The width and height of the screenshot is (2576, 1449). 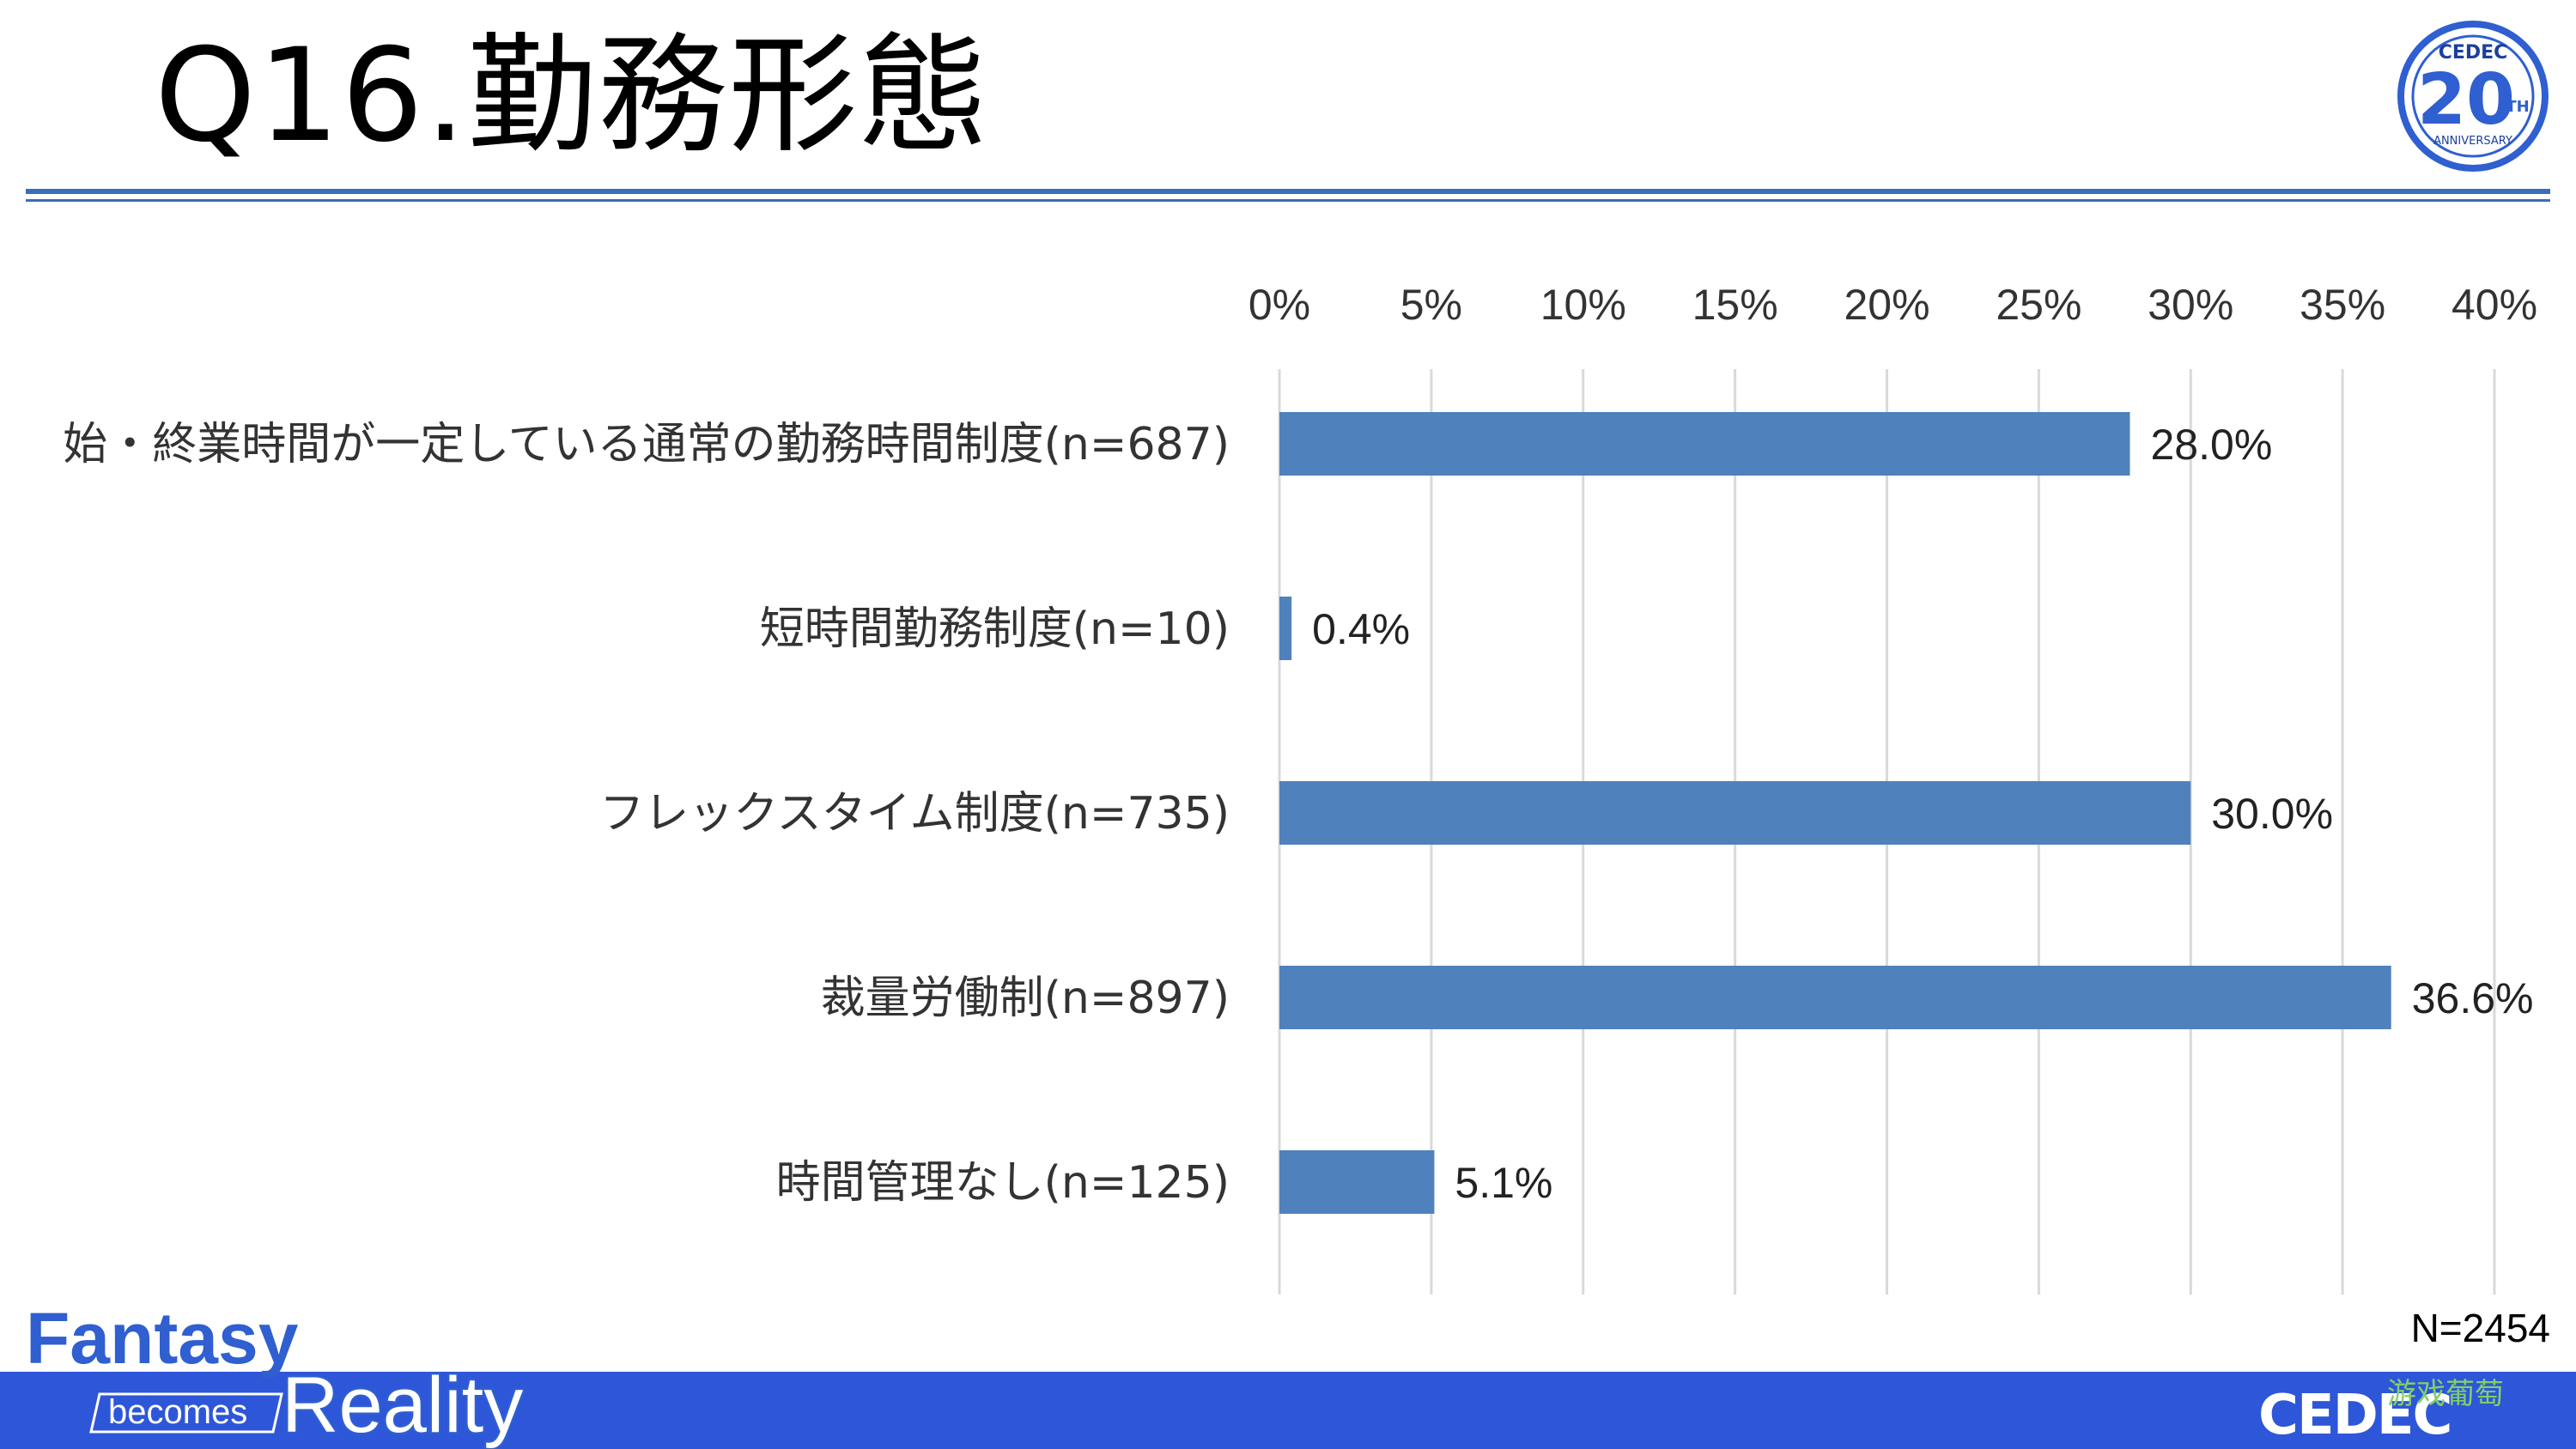 What do you see at coordinates (1279, 305) in the screenshot?
I see `x-tick-label: 0%` at bounding box center [1279, 305].